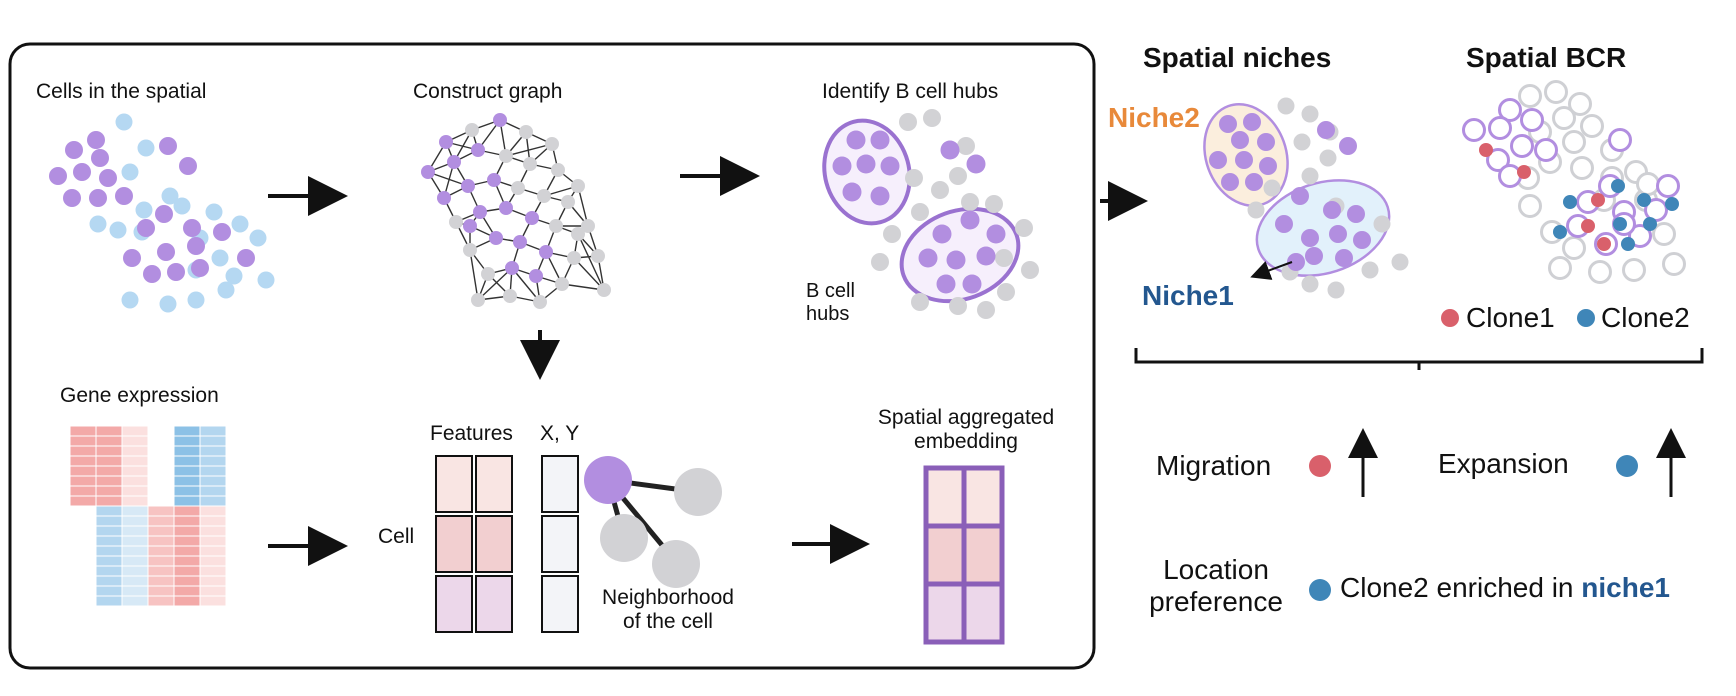 The width and height of the screenshot is (1736, 696). What do you see at coordinates (910, 91) in the screenshot?
I see `identify-hubs-label: Identify B cell hubs` at bounding box center [910, 91].